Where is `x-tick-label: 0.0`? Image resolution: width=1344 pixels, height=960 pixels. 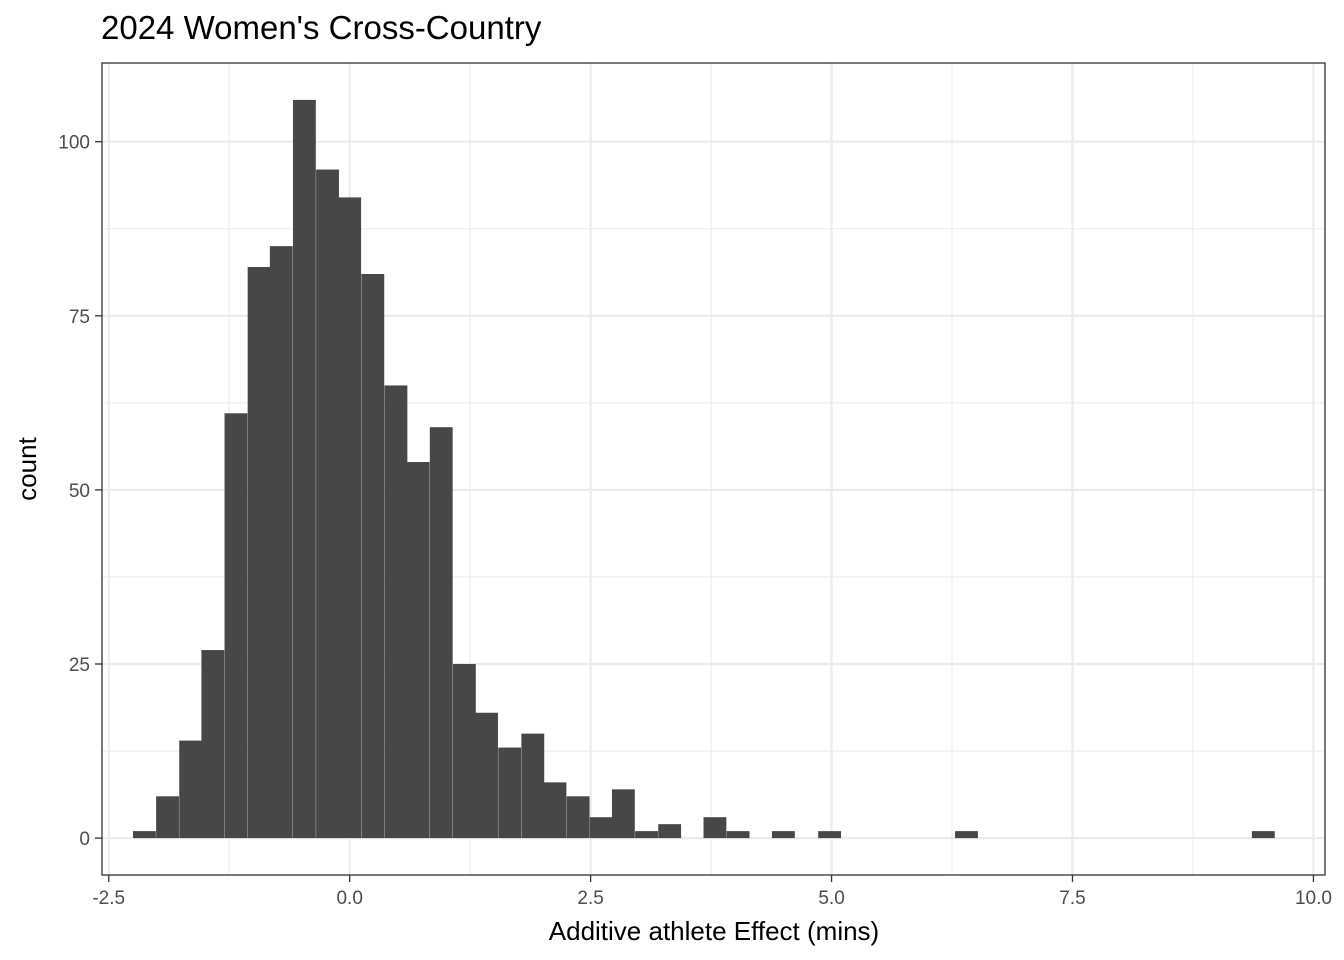 x-tick-label: 0.0 is located at coordinates (349, 898).